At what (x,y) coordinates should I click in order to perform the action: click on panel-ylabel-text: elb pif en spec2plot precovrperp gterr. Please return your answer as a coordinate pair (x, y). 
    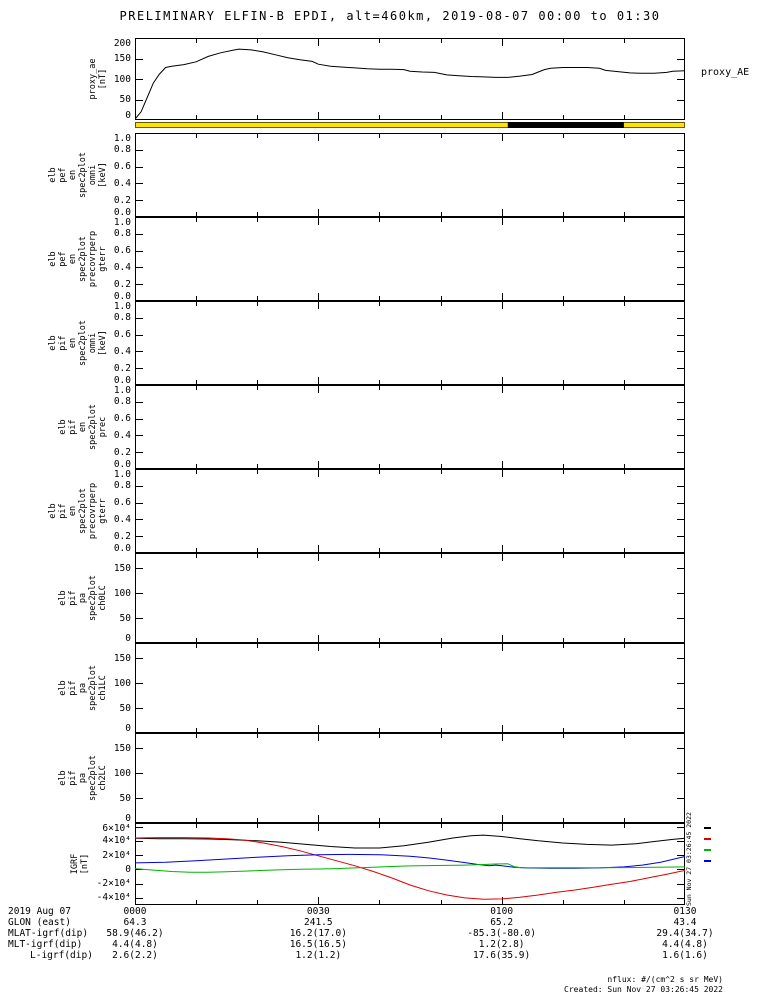
    Looking at the image, I should click on (77, 511).